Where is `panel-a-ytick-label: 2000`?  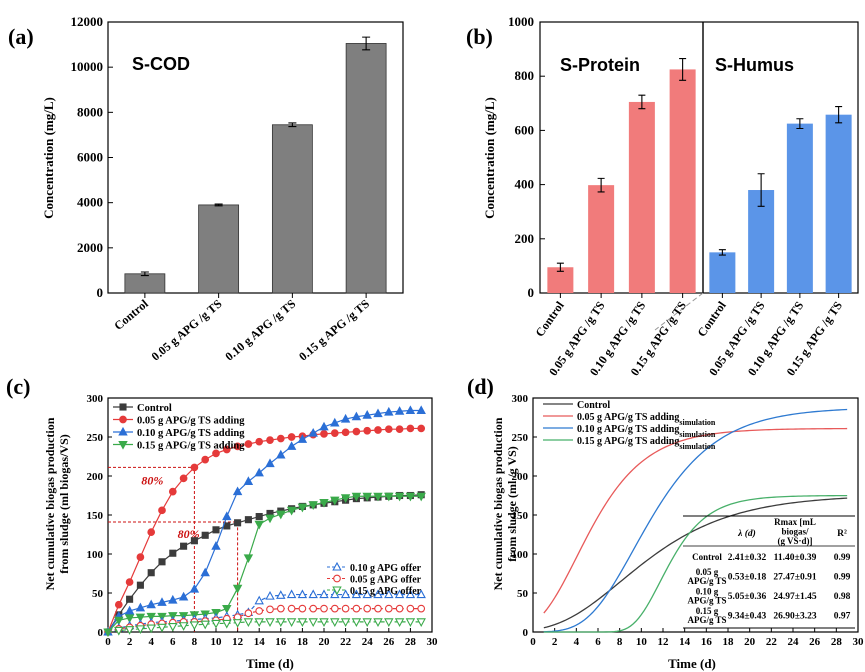 panel-a-ytick-label: 2000 is located at coordinates (90, 247).